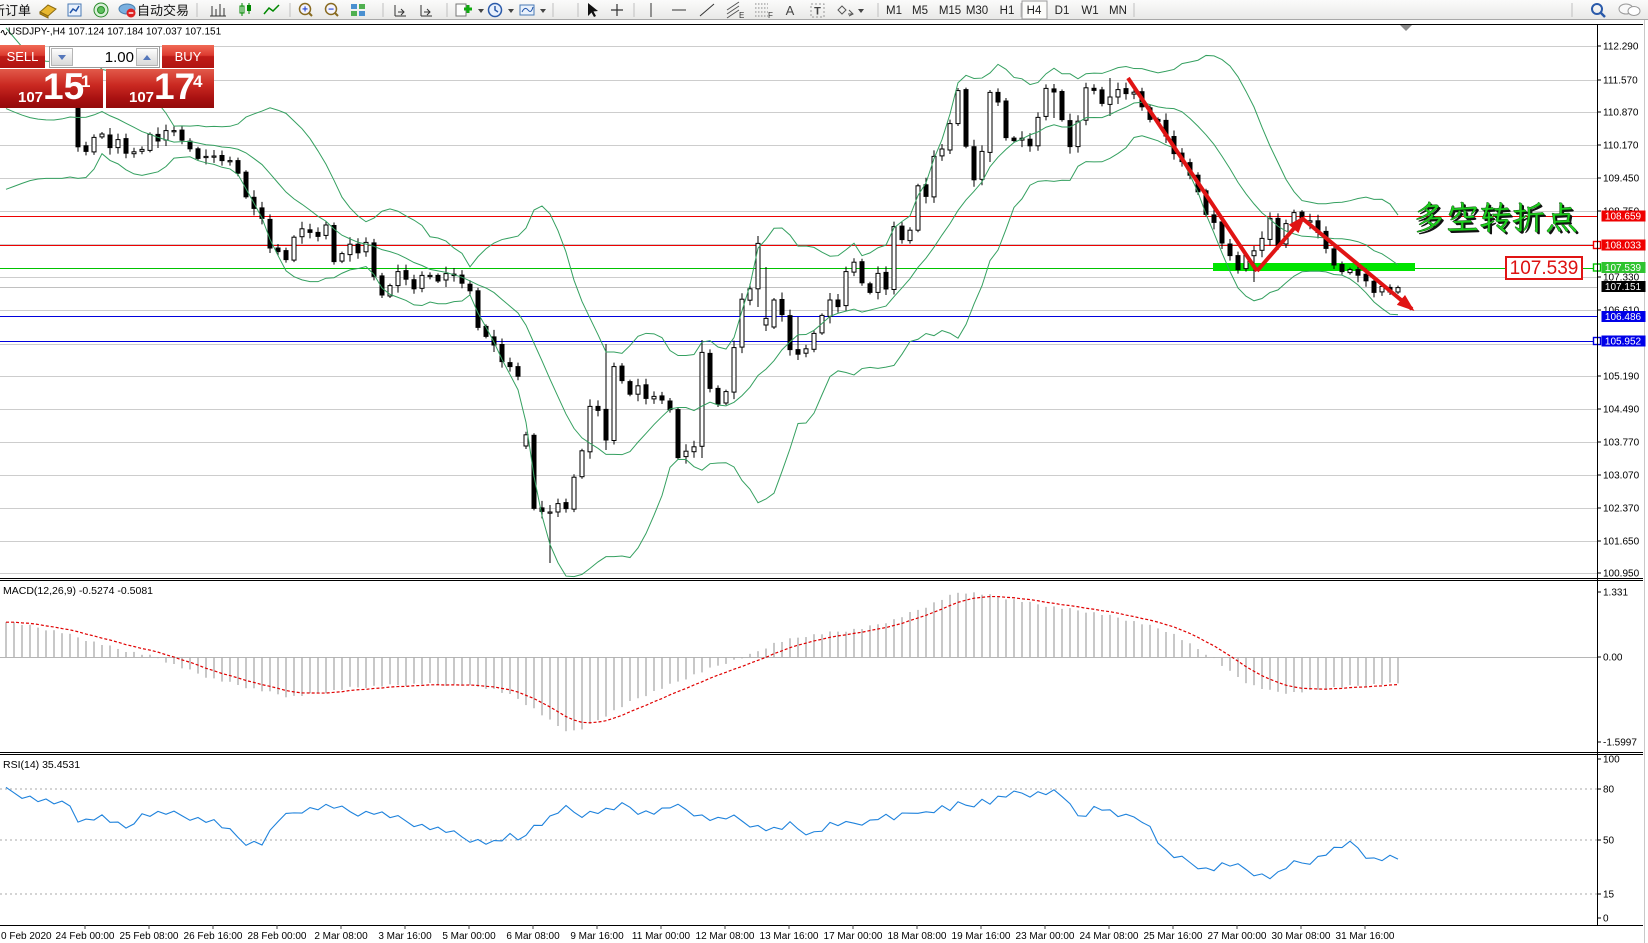 The image size is (1648, 943). I want to click on svg-text: H1, so click(1007, 11).